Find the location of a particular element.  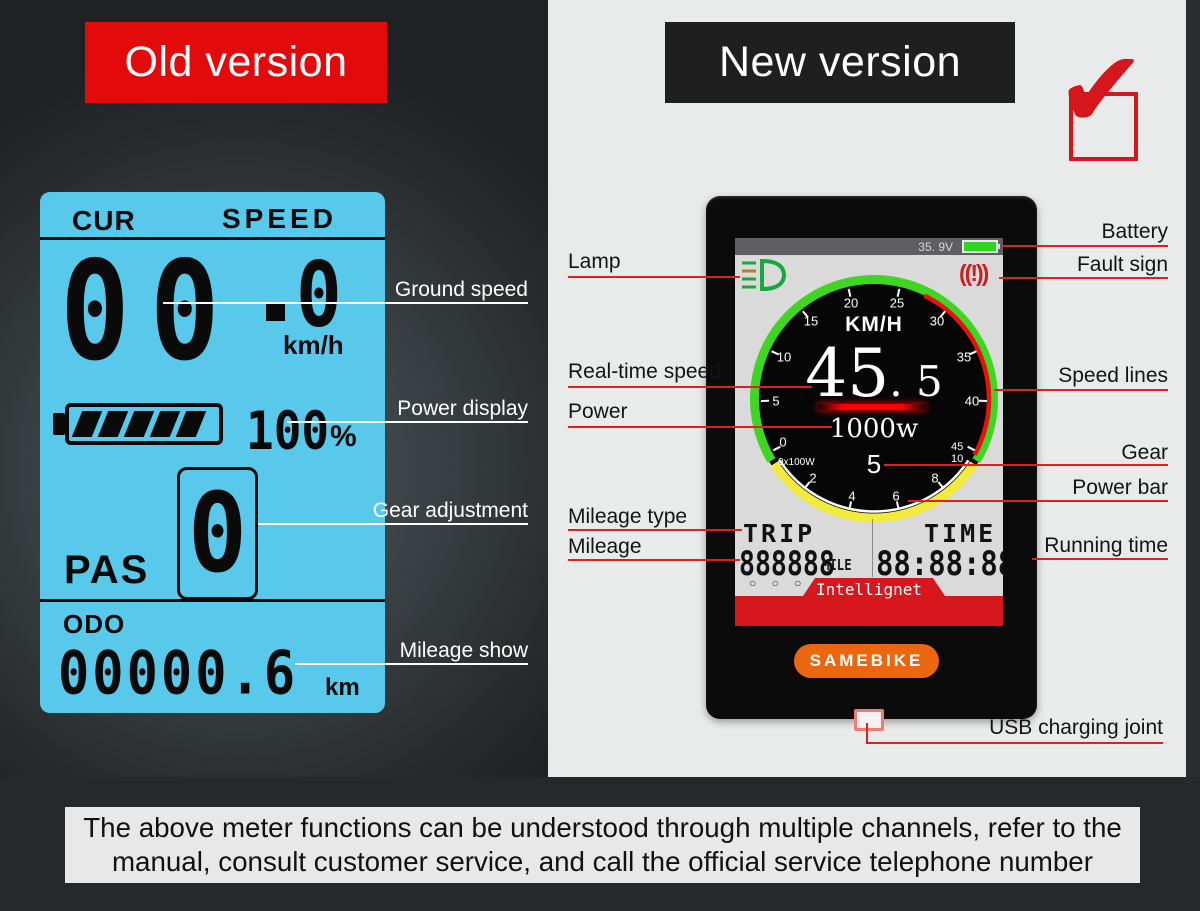

speed-main-value: 45 is located at coordinates (847, 373).